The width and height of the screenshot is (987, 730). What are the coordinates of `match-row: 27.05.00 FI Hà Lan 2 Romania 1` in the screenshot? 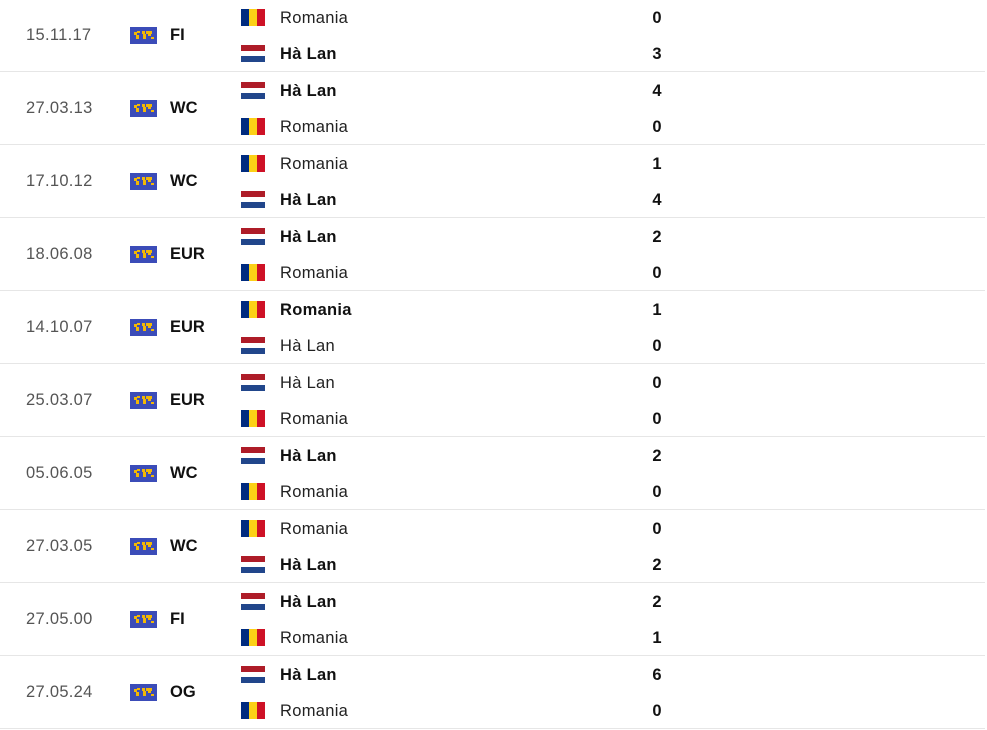 It's located at (492, 619).